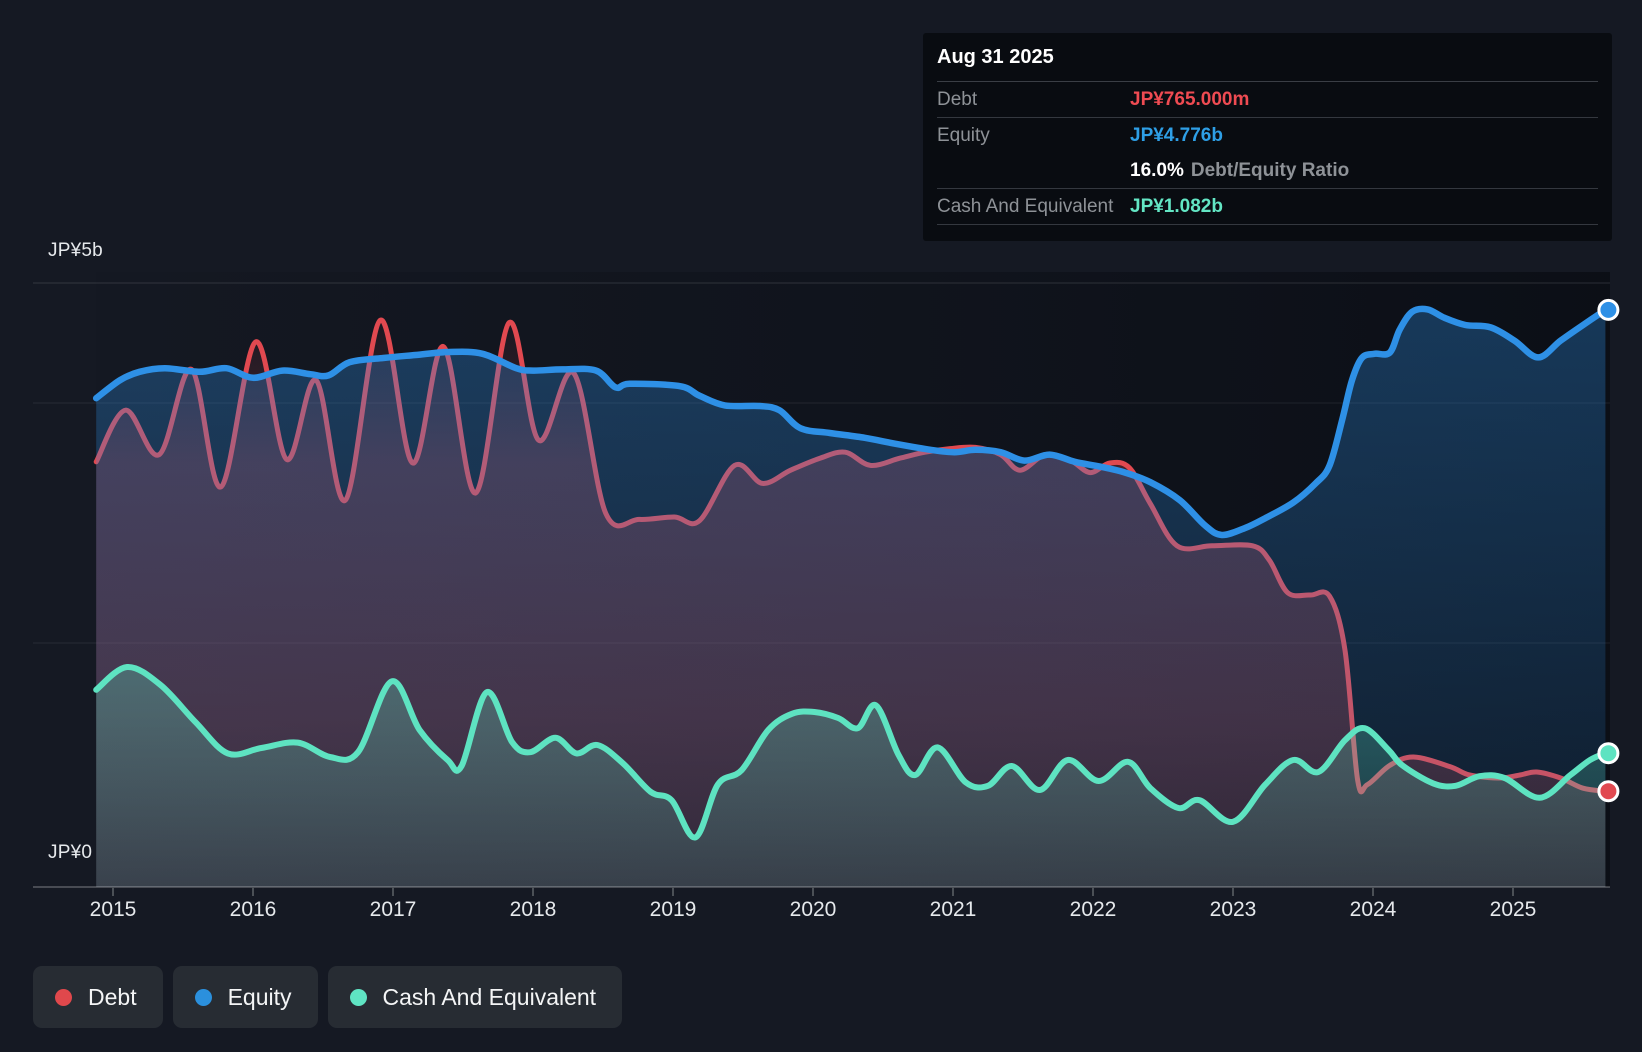 This screenshot has width=1642, height=1052. Describe the element at coordinates (1267, 57) in the screenshot. I see `tooltip-date: Aug 31 2025` at that location.